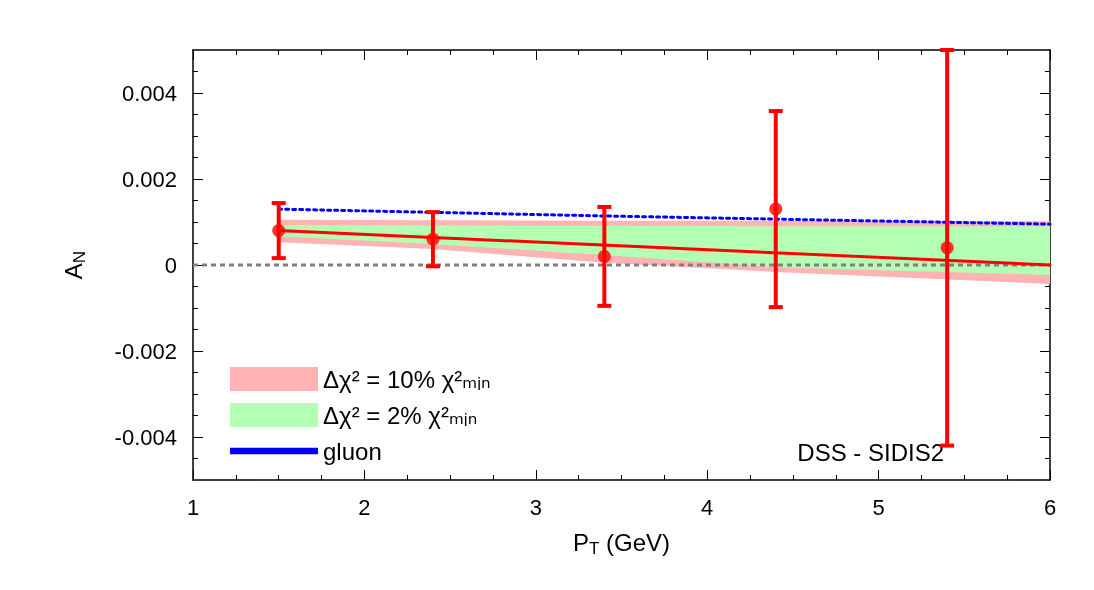  Describe the element at coordinates (352, 451) in the screenshot. I see `legend-label: gluon` at that location.